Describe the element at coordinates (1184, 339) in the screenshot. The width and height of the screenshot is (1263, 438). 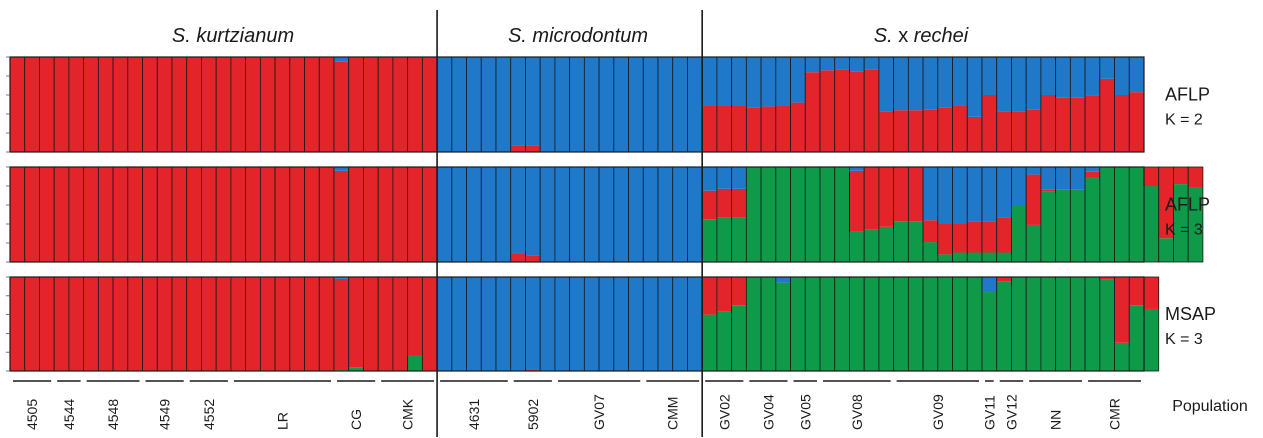
I see `panel-k-label: K = 3` at that location.